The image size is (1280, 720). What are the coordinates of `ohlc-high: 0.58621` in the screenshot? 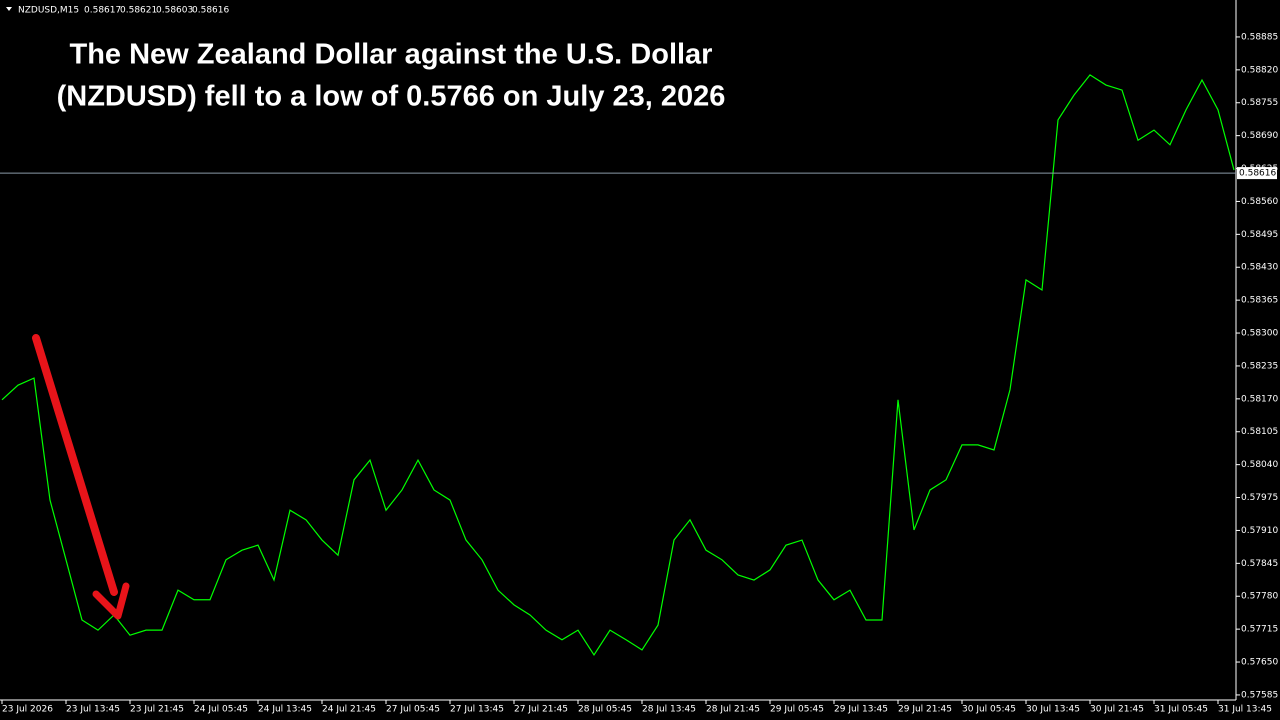 It's located at (138, 11).